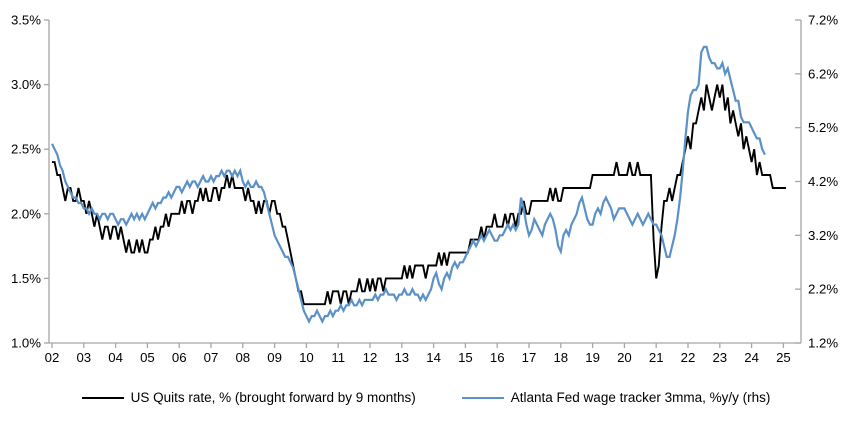 The width and height of the screenshot is (852, 427). What do you see at coordinates (401, 357) in the screenshot?
I see `x-axis-tick-label: 13` at bounding box center [401, 357].